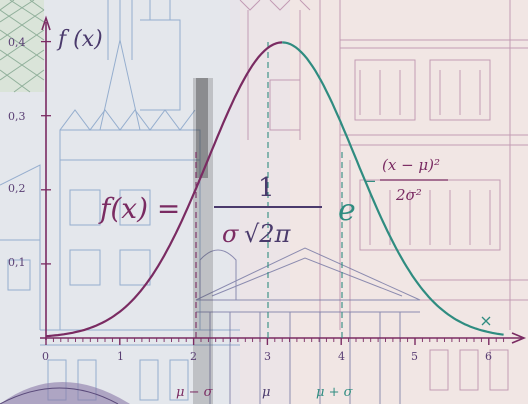  I want to click on formula-base-e: e, so click(347, 210).